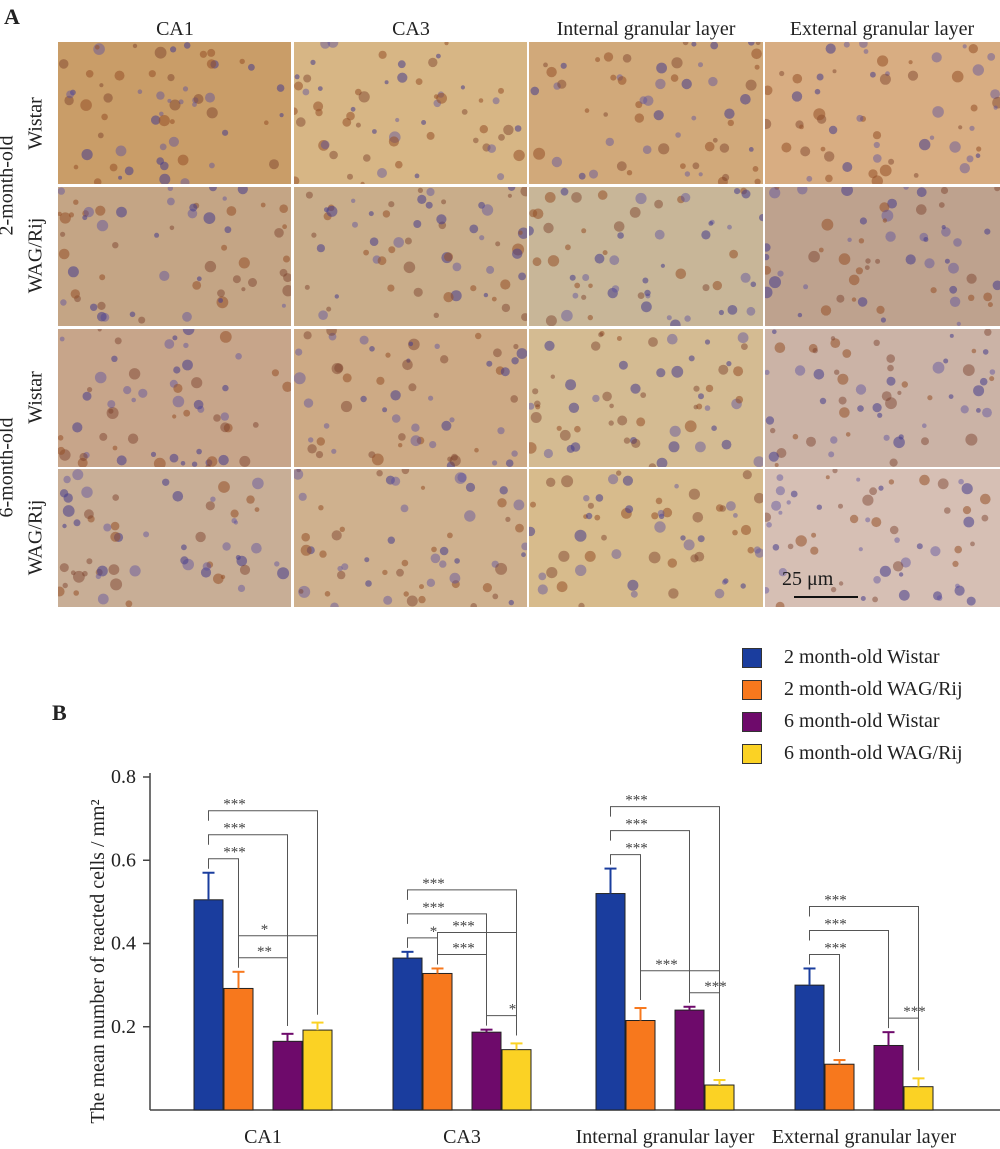 This screenshot has width=1000, height=1149. Describe the element at coordinates (864, 1137) in the screenshot. I see `x-tick-label: External granular layer` at that location.